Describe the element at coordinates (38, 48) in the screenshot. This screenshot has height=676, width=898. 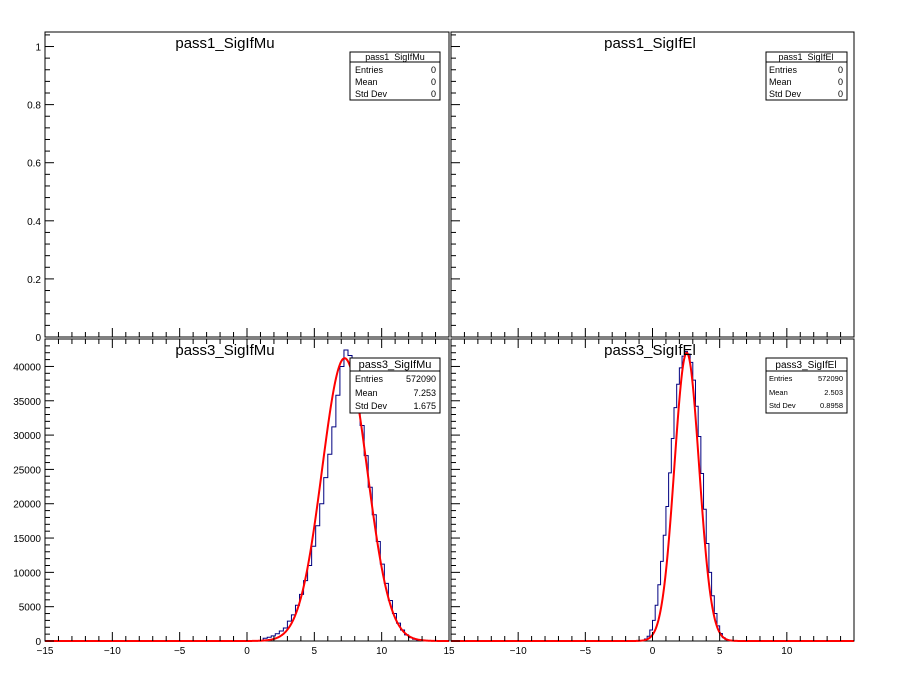
I see `y-tick-label: 1` at that location.